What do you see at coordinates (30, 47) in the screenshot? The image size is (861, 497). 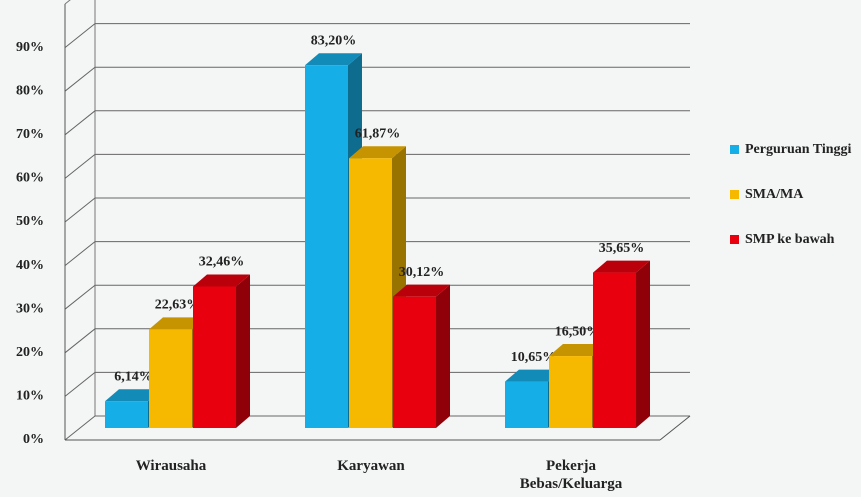 I see `y-tick-label: 90%` at bounding box center [30, 47].